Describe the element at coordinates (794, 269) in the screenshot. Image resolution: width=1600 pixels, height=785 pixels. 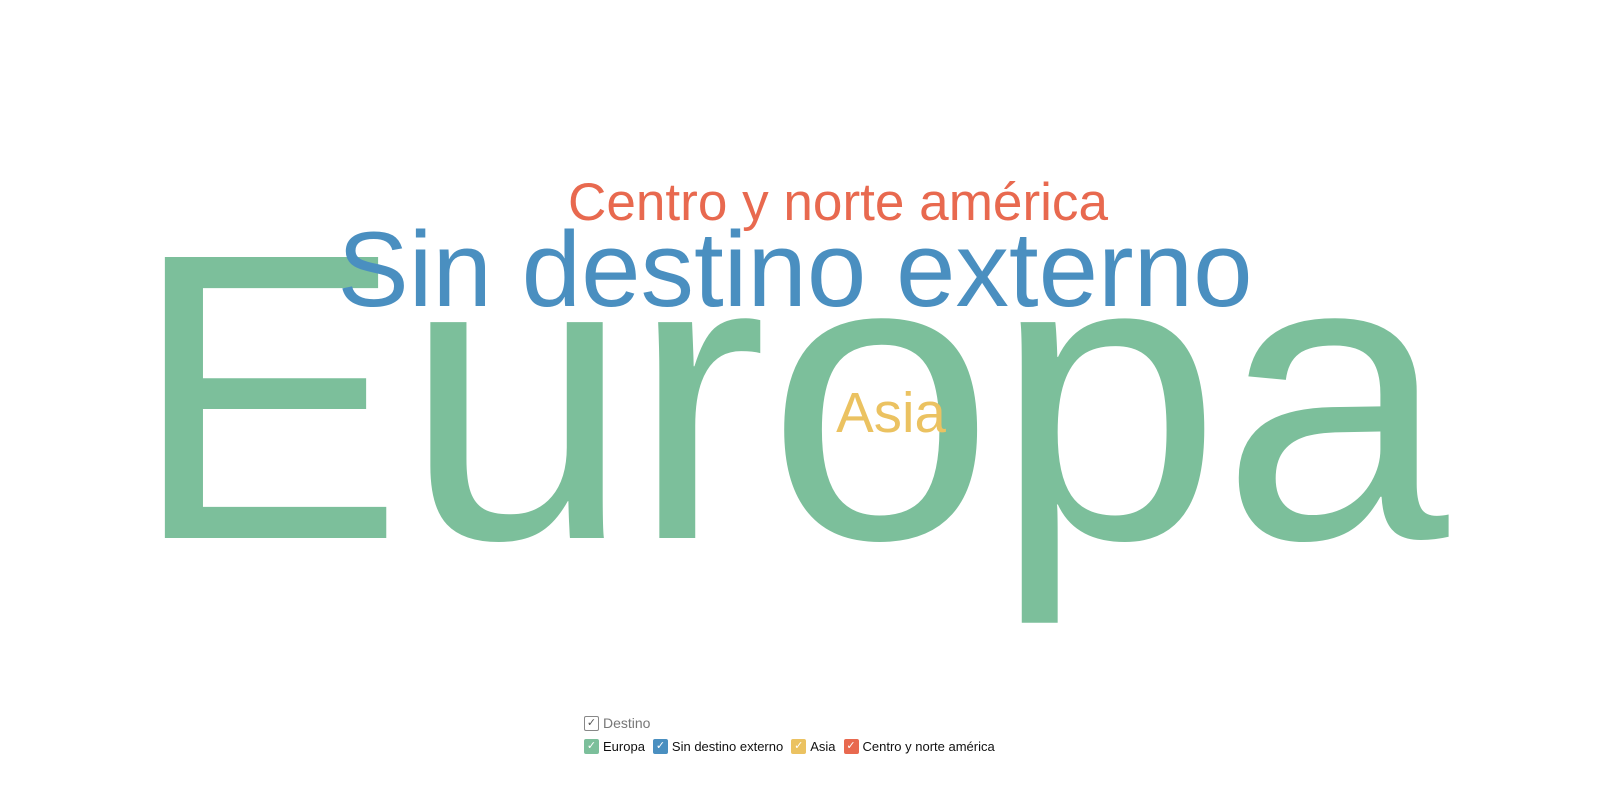
I see `word-sin-destino-externo: Sin destino externo` at that location.